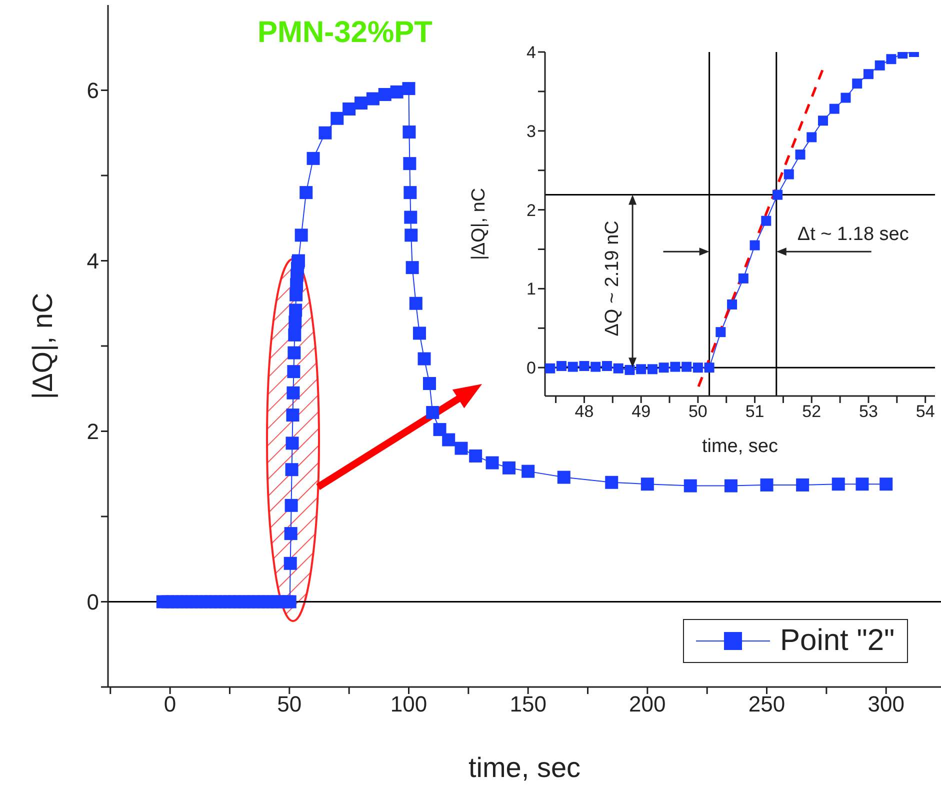 The height and width of the screenshot is (789, 941). Describe the element at coordinates (613, 278) in the screenshot. I see `annotation: ΔQ ~ 2.19 nC` at that location.